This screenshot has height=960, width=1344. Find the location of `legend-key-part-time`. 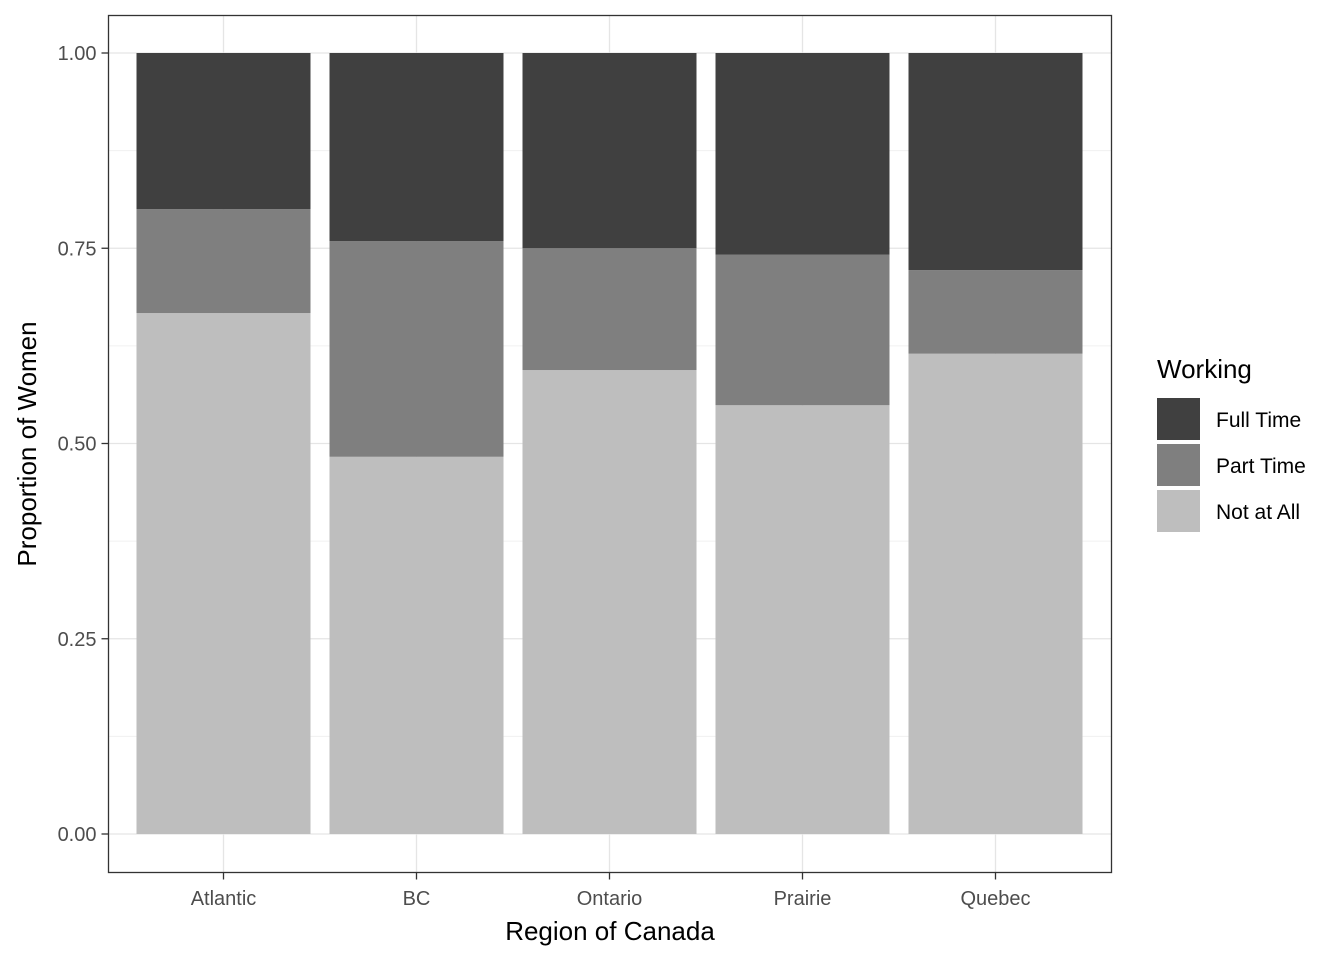

legend-key-part-time is located at coordinates (1178, 465).